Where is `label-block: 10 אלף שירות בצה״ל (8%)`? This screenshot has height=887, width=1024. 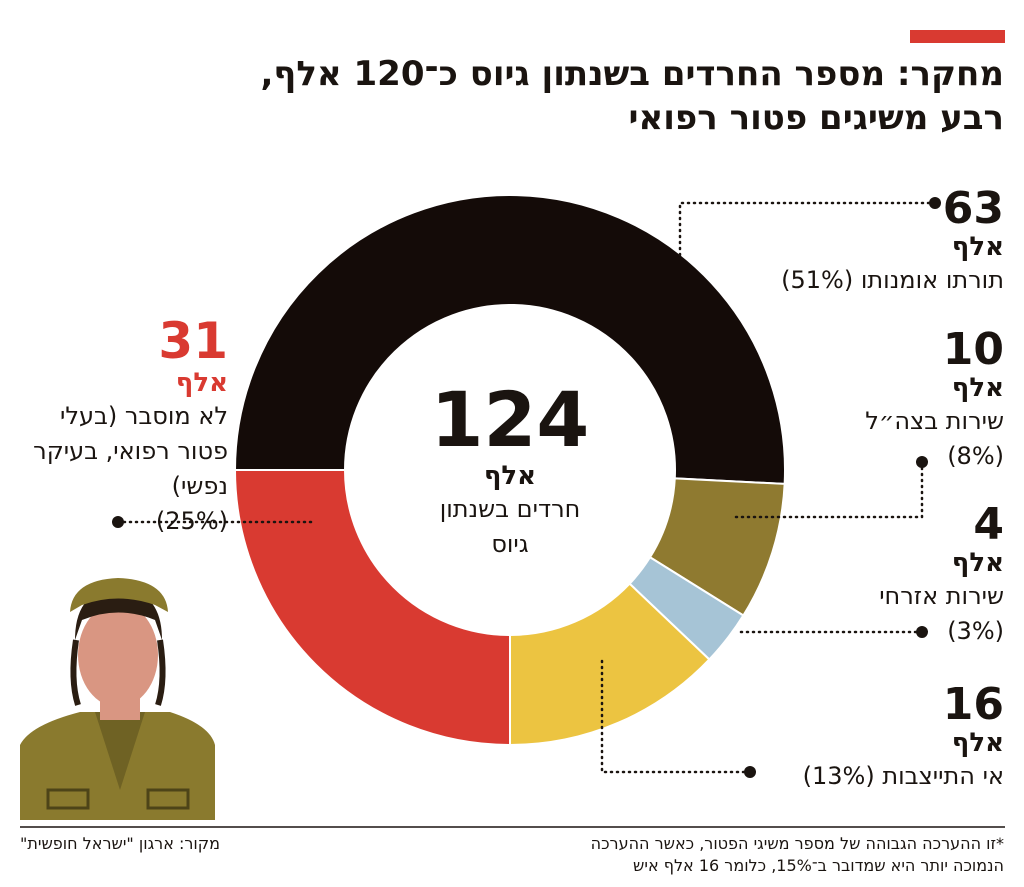 label-block: 10 אלף שירות בצה״ל (8%) is located at coordinates (854, 401).